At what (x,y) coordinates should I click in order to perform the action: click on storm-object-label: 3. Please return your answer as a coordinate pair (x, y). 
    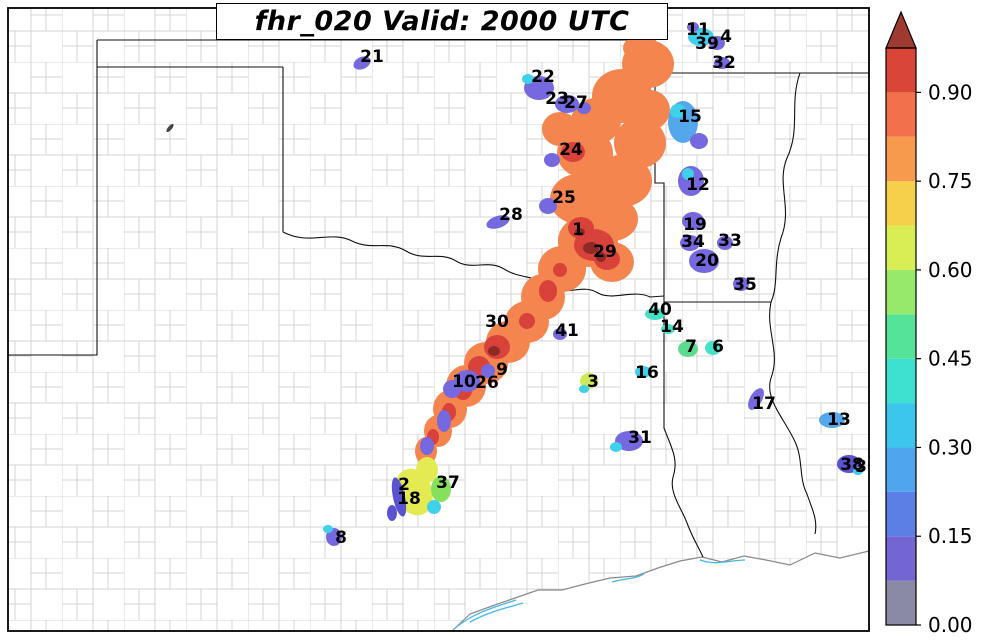
    Looking at the image, I should click on (593, 382).